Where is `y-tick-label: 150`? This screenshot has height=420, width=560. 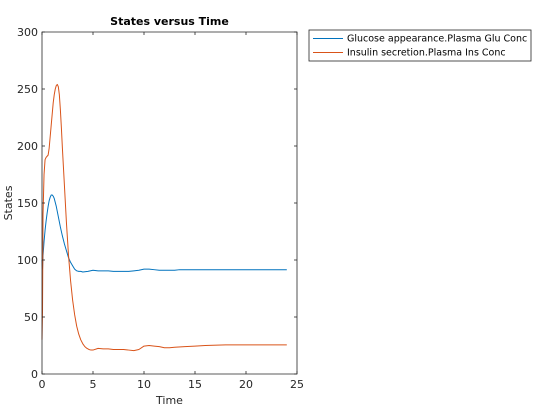
y-tick-label: 150 is located at coordinates (27, 203).